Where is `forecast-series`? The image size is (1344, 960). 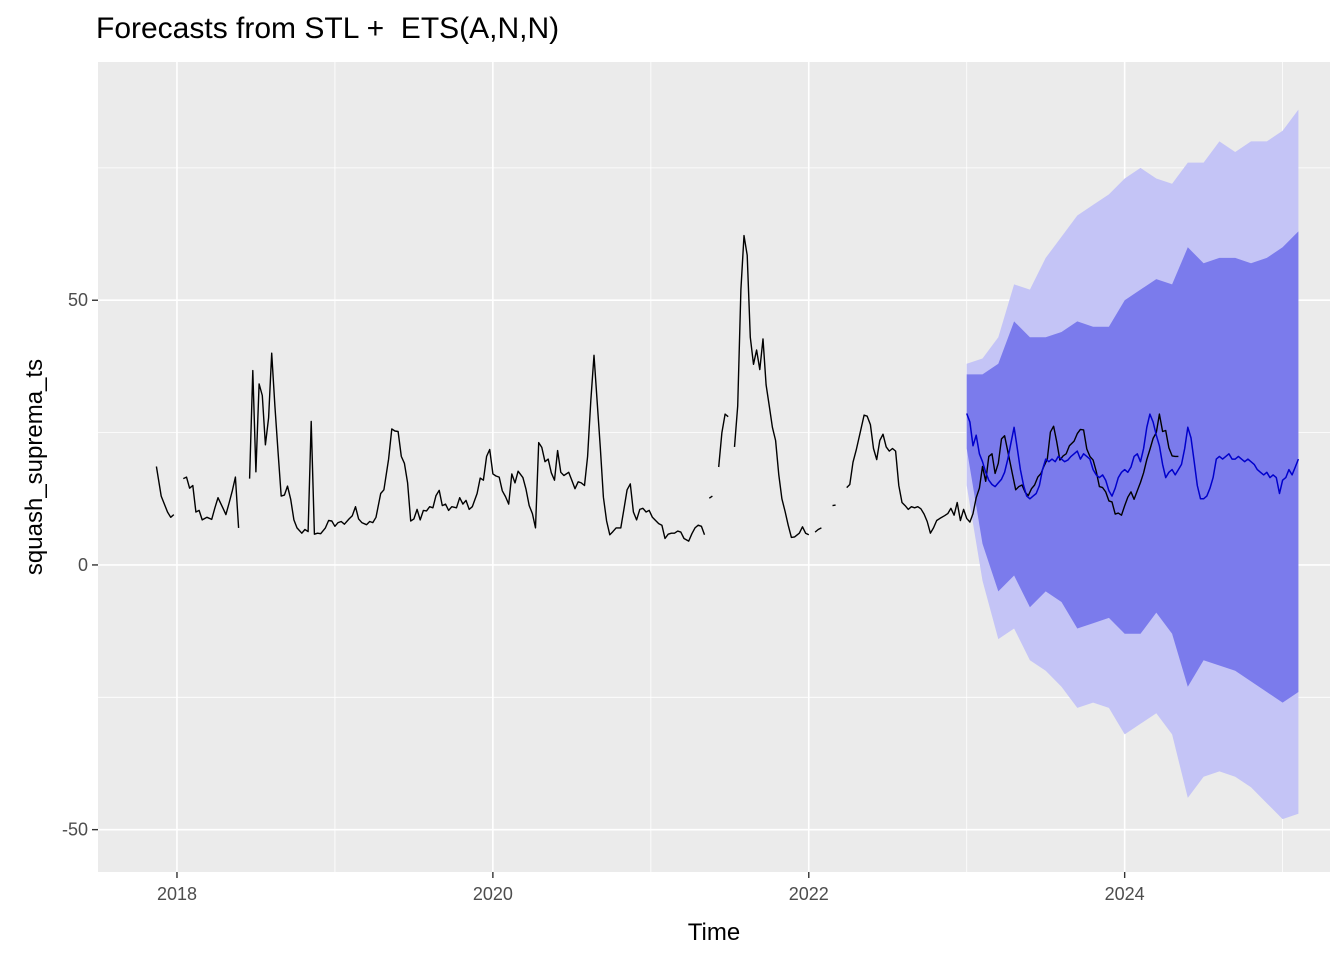 forecast-series is located at coordinates (1132, 456).